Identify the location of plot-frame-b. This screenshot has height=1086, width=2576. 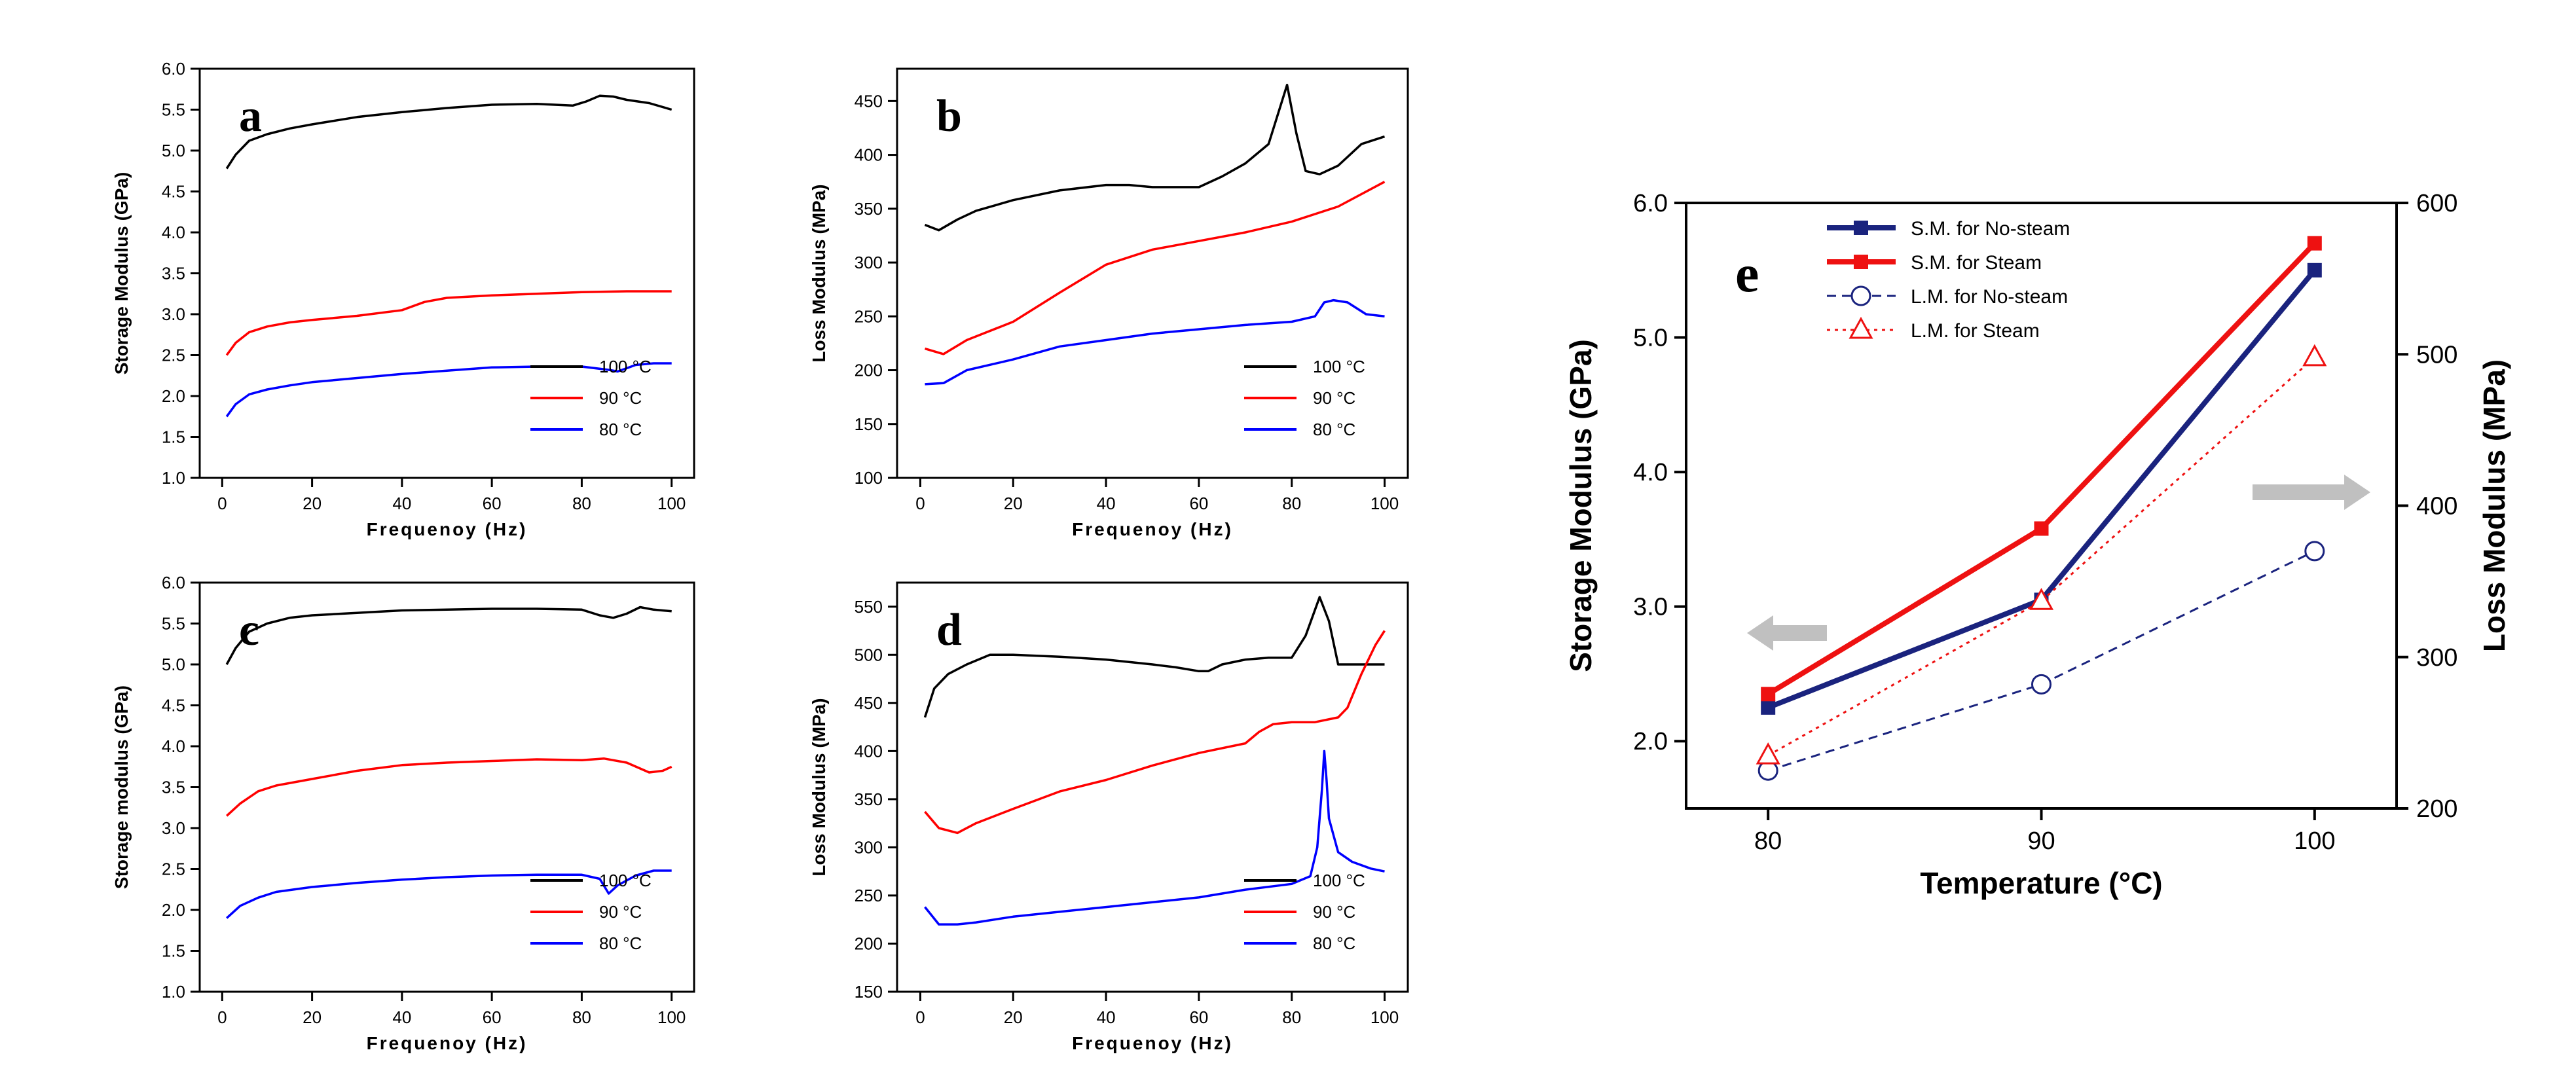
(1152, 273).